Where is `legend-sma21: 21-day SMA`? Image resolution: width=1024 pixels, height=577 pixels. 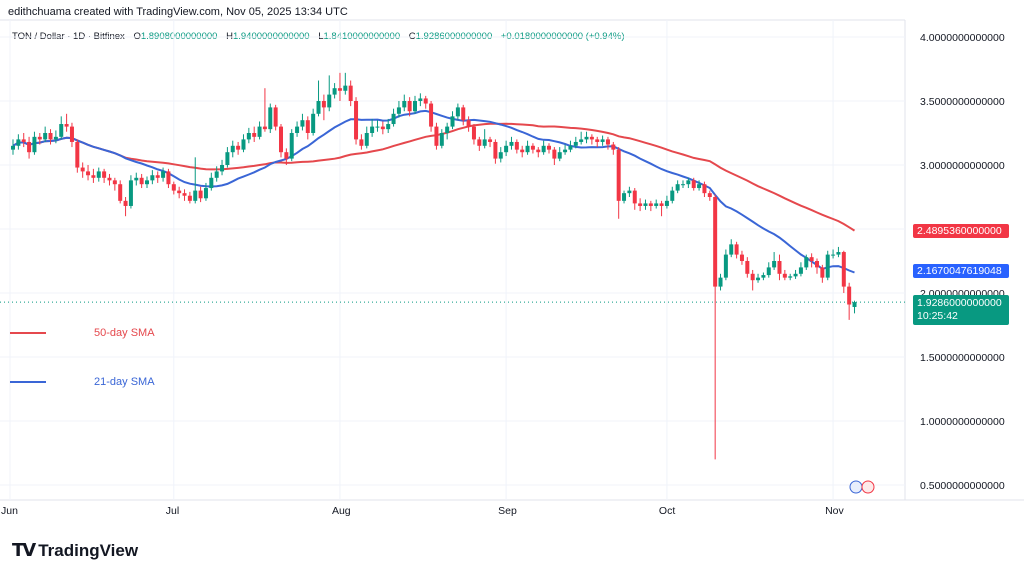 legend-sma21: 21-day SMA is located at coordinates (82, 382).